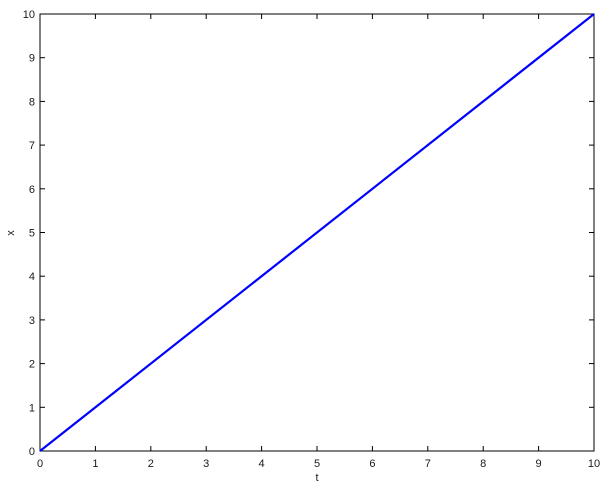 This screenshot has width=616, height=483. Describe the element at coordinates (32, 234) in the screenshot. I see `y-tick-label: 5` at that location.